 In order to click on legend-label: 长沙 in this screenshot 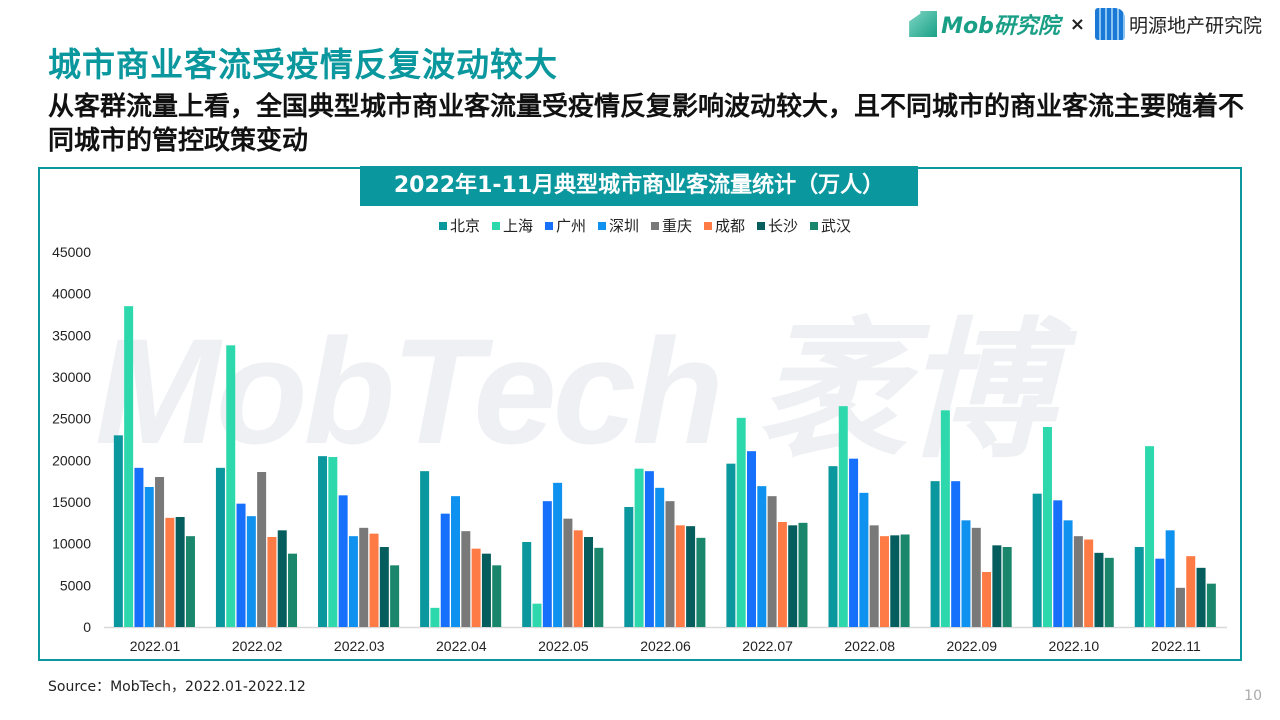, I will do `click(783, 226)`.